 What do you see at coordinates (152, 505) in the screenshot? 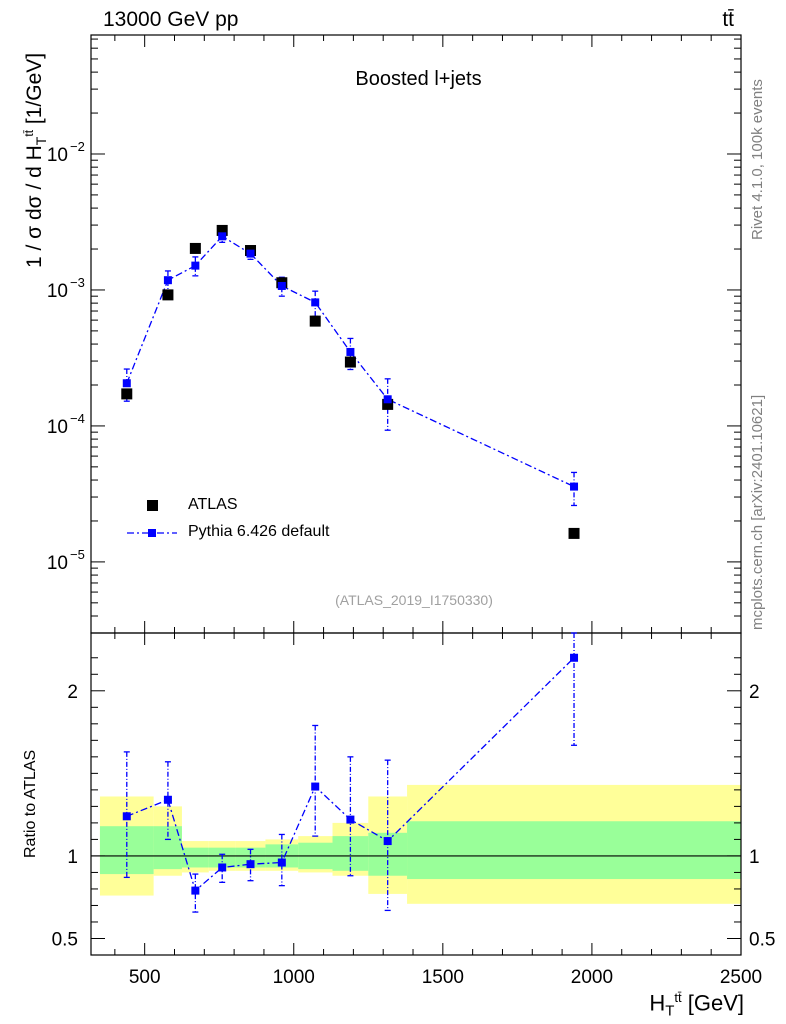
I see `legend-marker-atlas` at bounding box center [152, 505].